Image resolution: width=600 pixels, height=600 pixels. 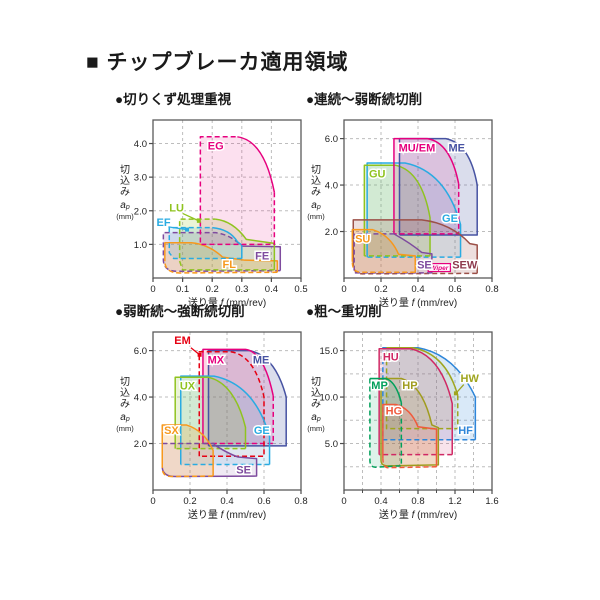 I want to click on region-label-mx: MX, so click(x=216, y=360).